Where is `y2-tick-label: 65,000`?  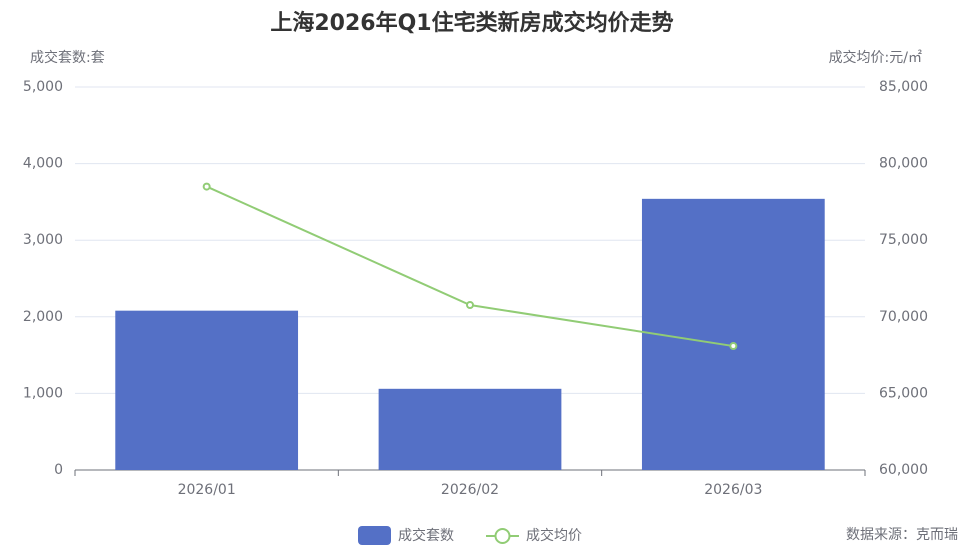
y2-tick-label: 65,000 is located at coordinates (903, 393).